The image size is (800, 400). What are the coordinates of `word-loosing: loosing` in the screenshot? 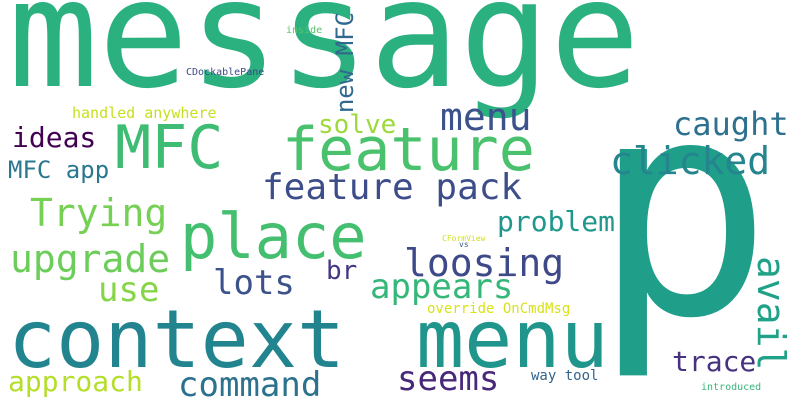 It's located at (484, 263).